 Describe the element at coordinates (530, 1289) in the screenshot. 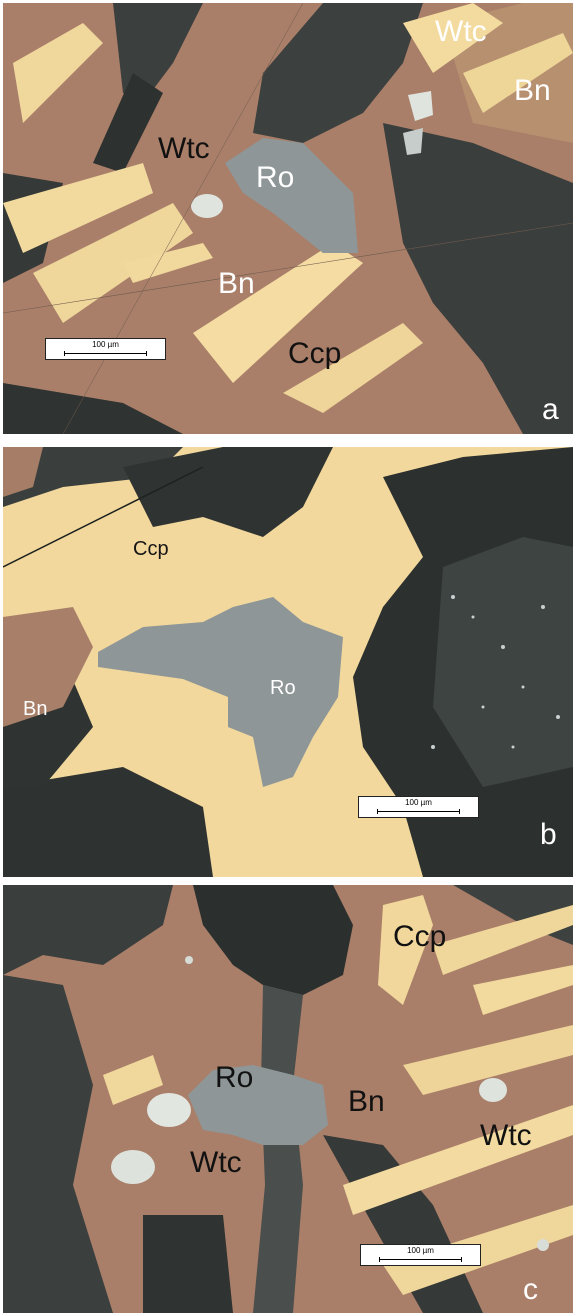

I see `panel-letter-c: c` at that location.